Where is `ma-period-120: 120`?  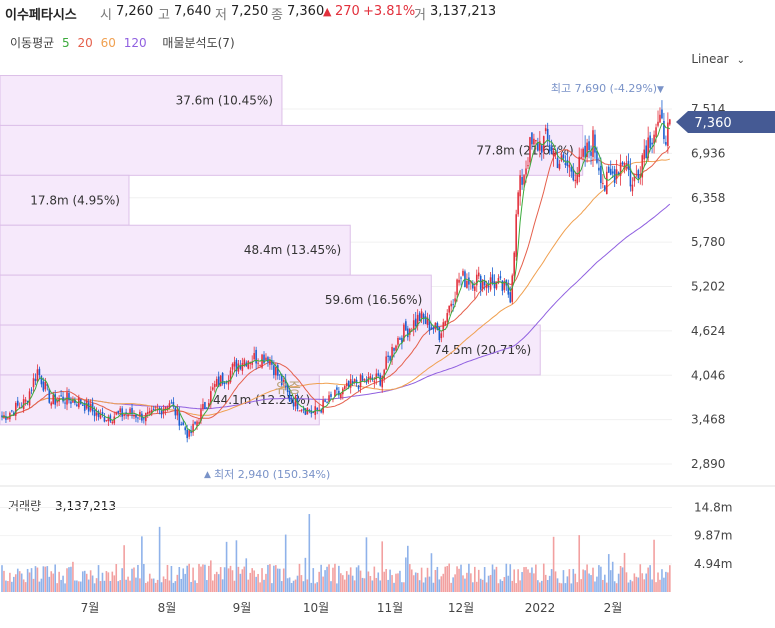 ma-period-120: 120 is located at coordinates (135, 43).